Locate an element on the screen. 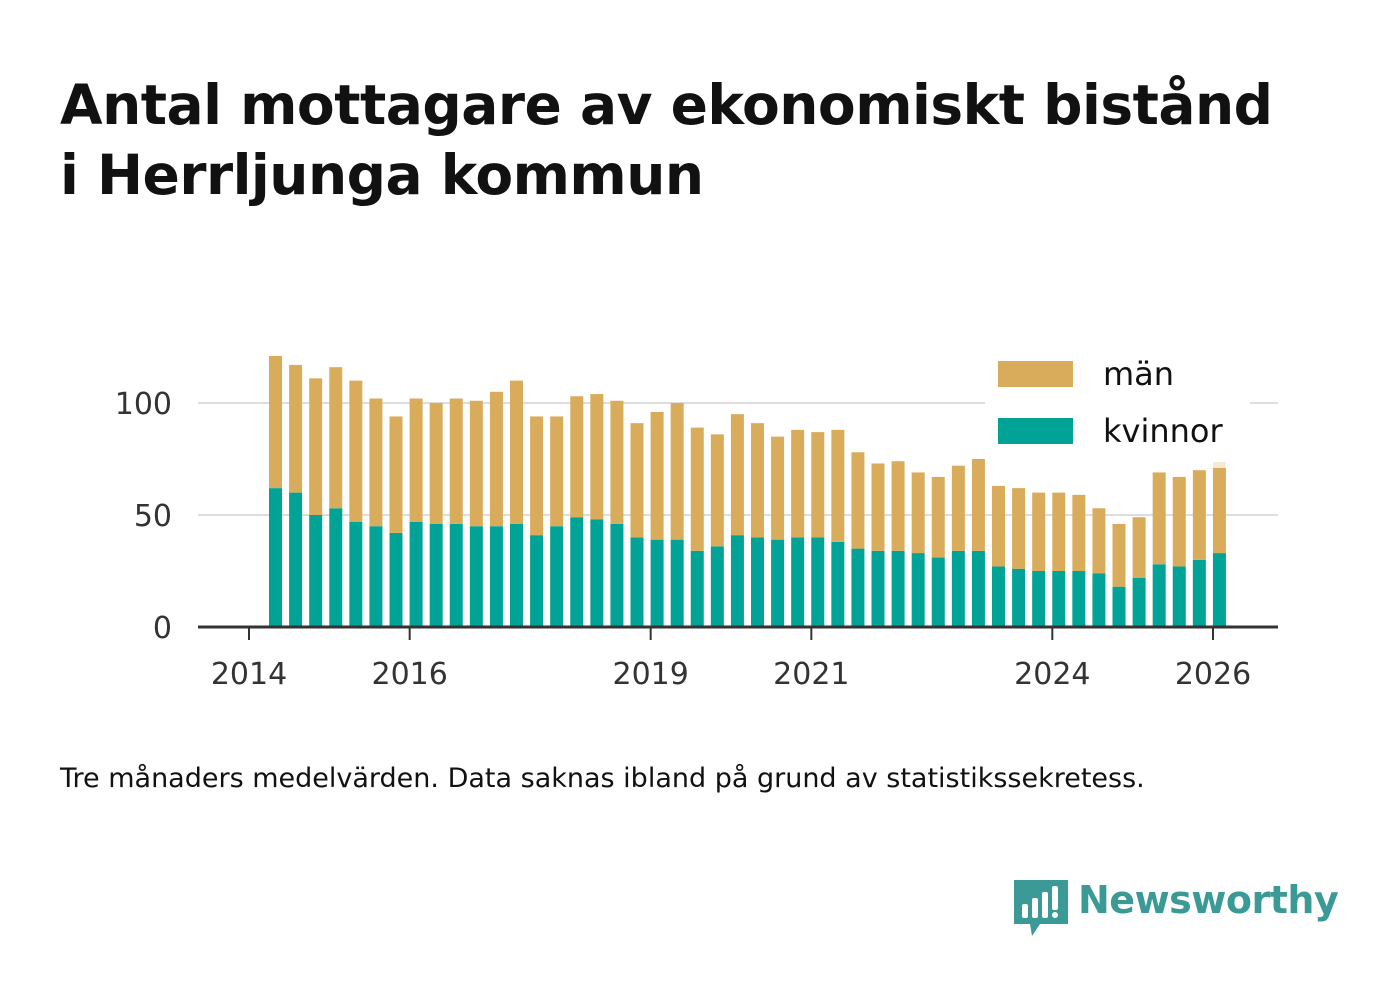 The height and width of the screenshot is (999, 1382). legend-label-man: män is located at coordinates (1138, 374).